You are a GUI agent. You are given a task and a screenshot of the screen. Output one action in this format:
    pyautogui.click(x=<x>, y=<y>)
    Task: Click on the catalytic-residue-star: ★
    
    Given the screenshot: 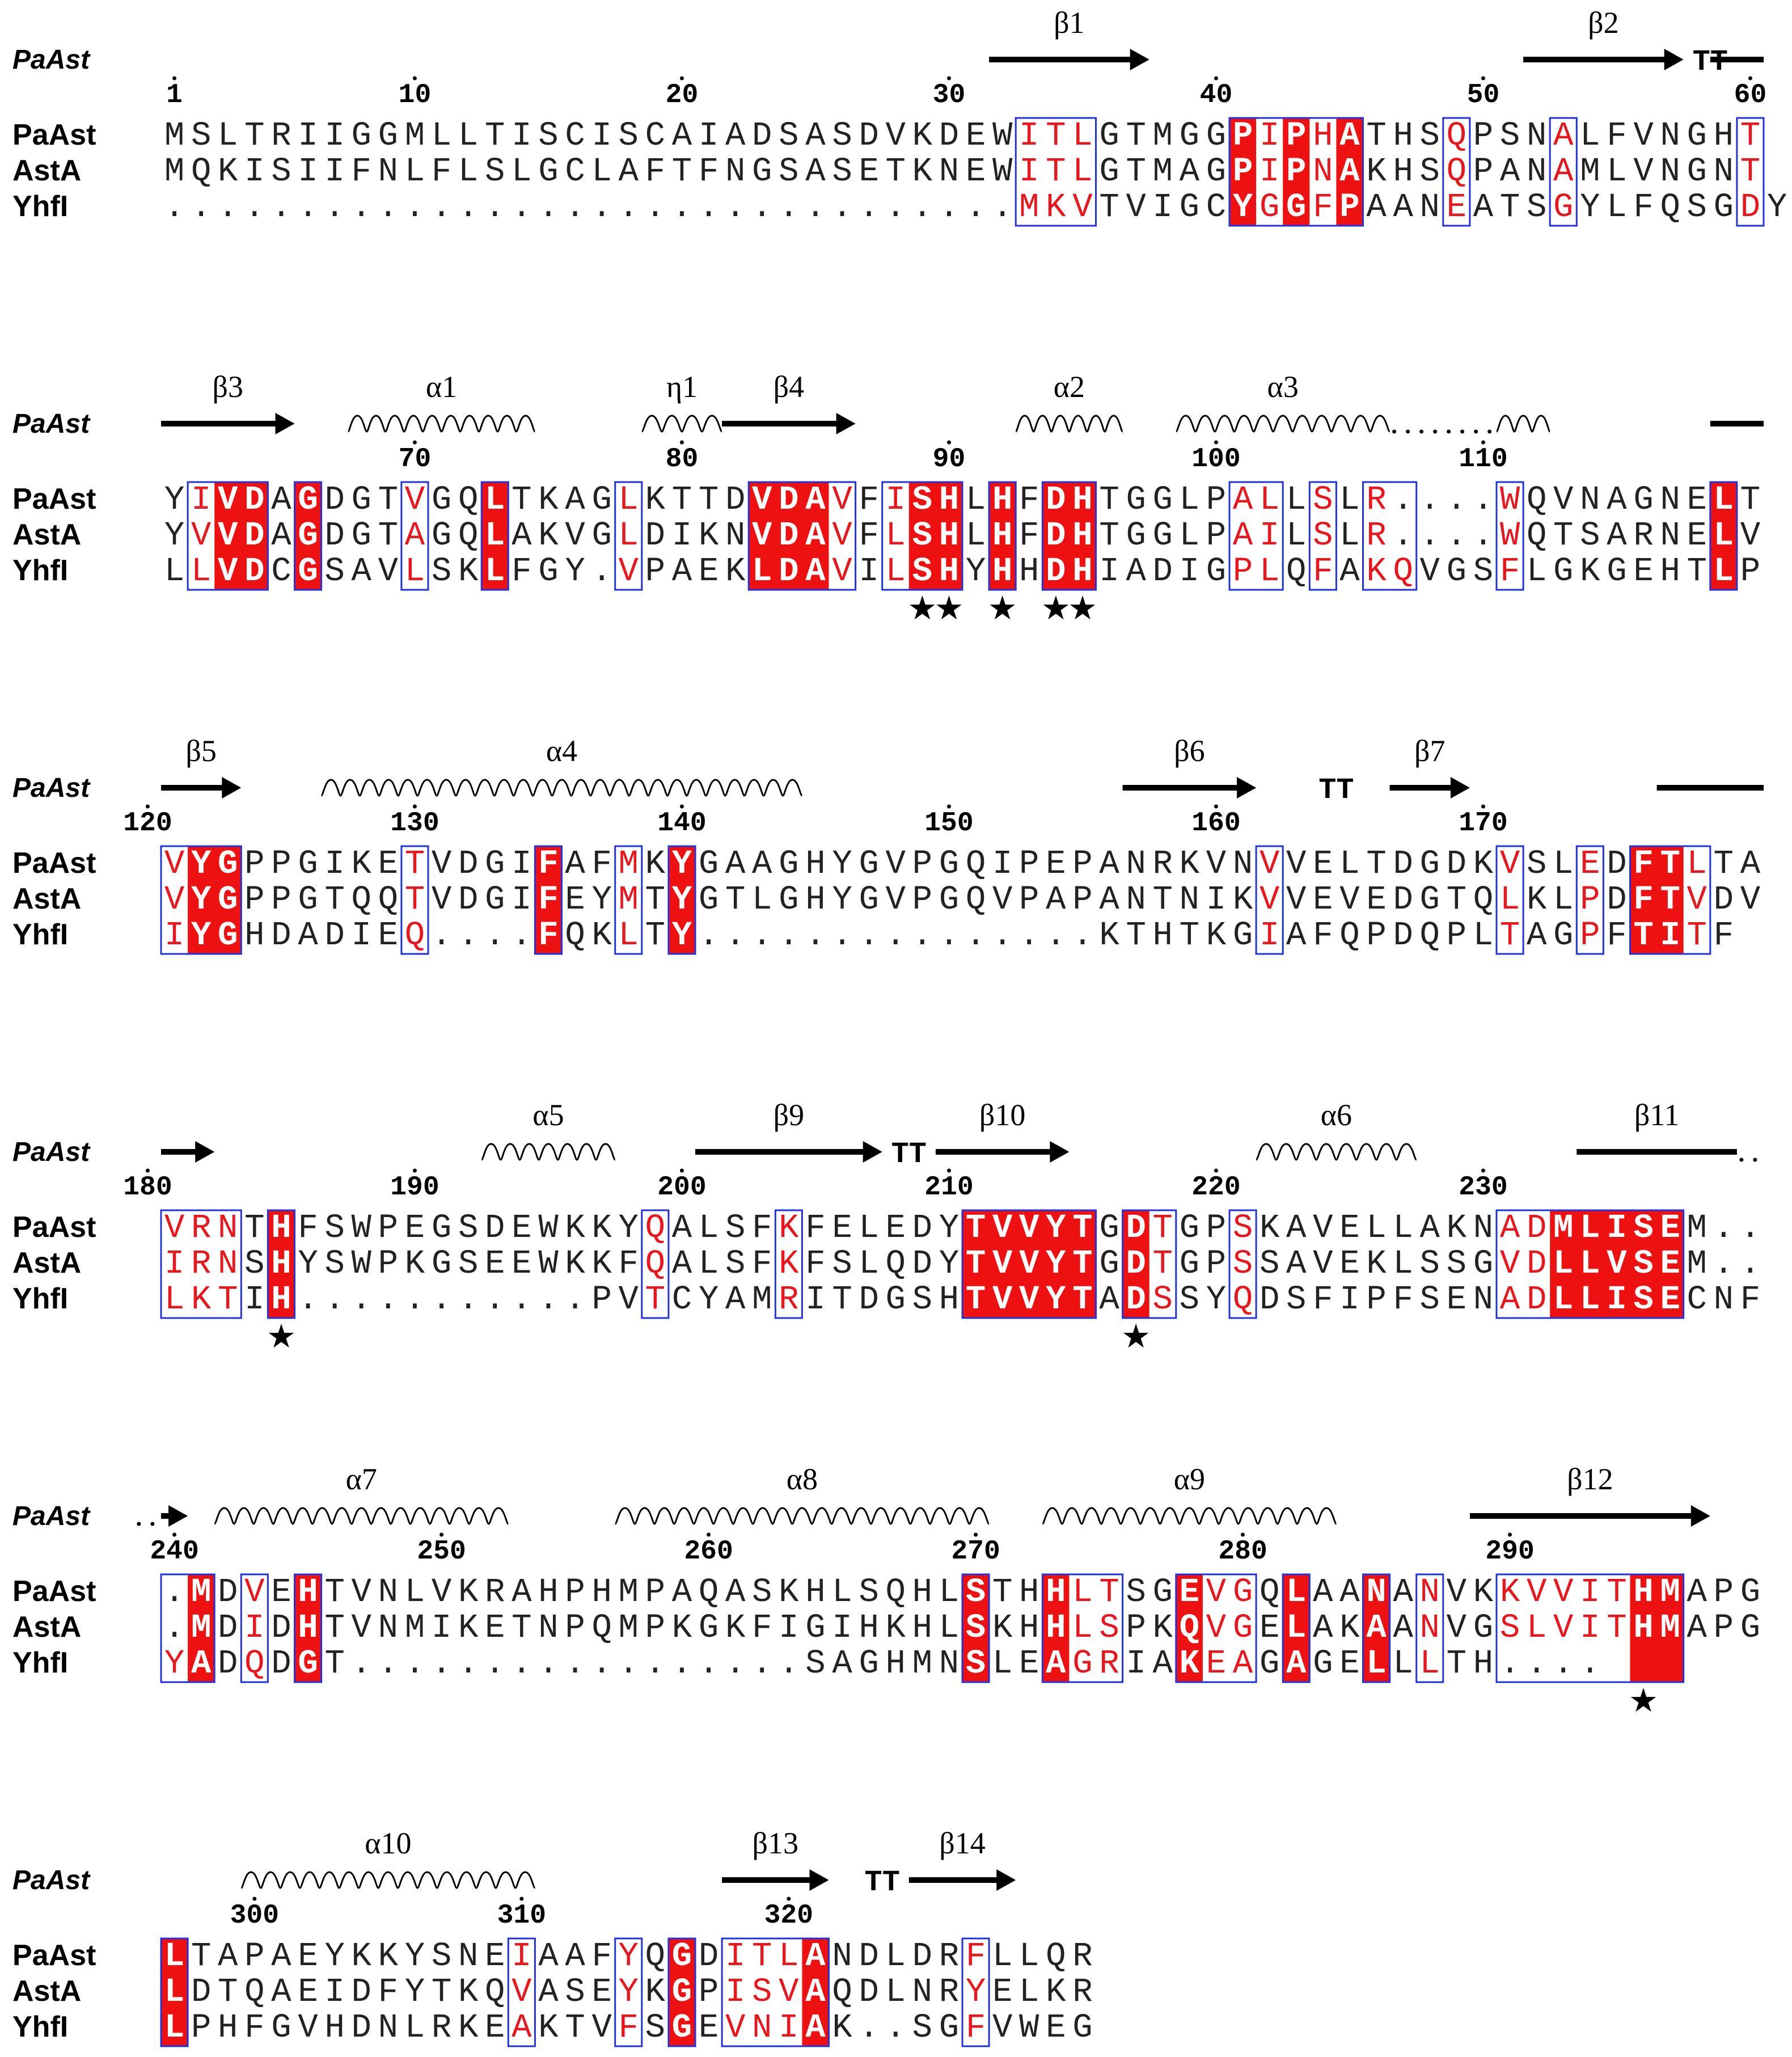 What is the action you would take?
    pyautogui.click(x=1082, y=608)
    